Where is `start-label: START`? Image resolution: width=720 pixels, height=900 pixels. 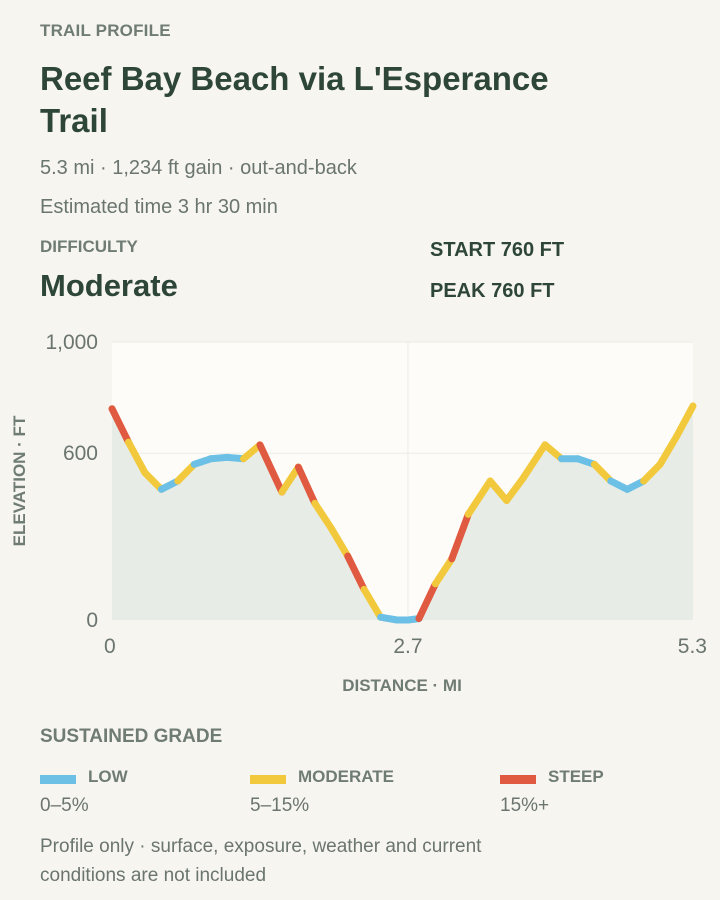
start-label: START is located at coordinates (463, 250).